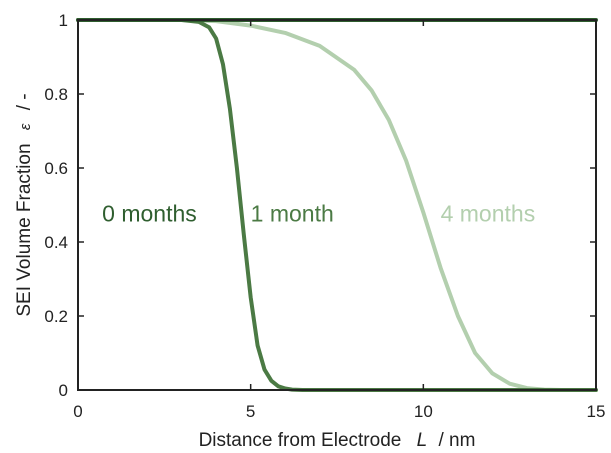 This screenshot has width=611, height=453. I want to click on x-axis-label: Distance from Electrode L / nm, so click(337, 440).